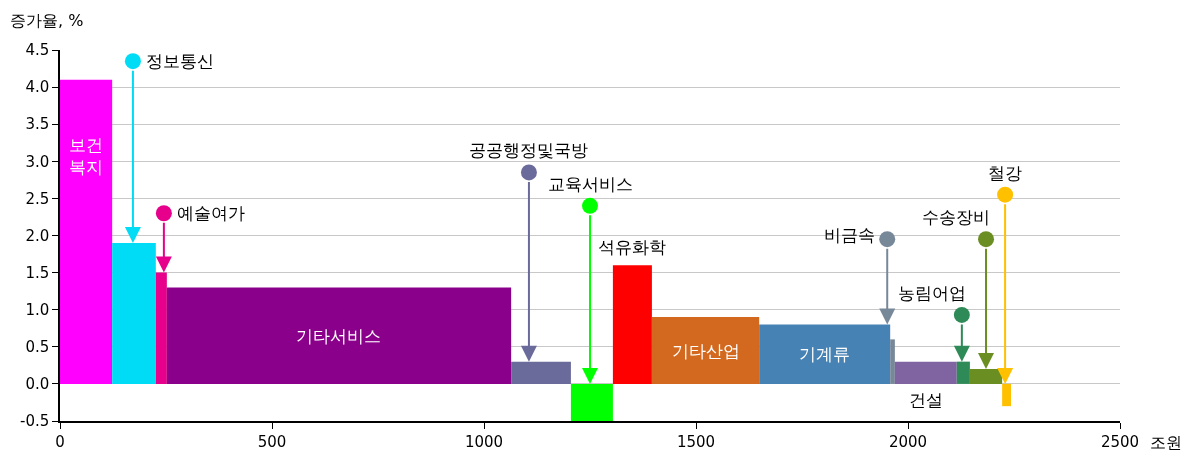  I want to click on x-tick-label: 1000, so click(484, 441).